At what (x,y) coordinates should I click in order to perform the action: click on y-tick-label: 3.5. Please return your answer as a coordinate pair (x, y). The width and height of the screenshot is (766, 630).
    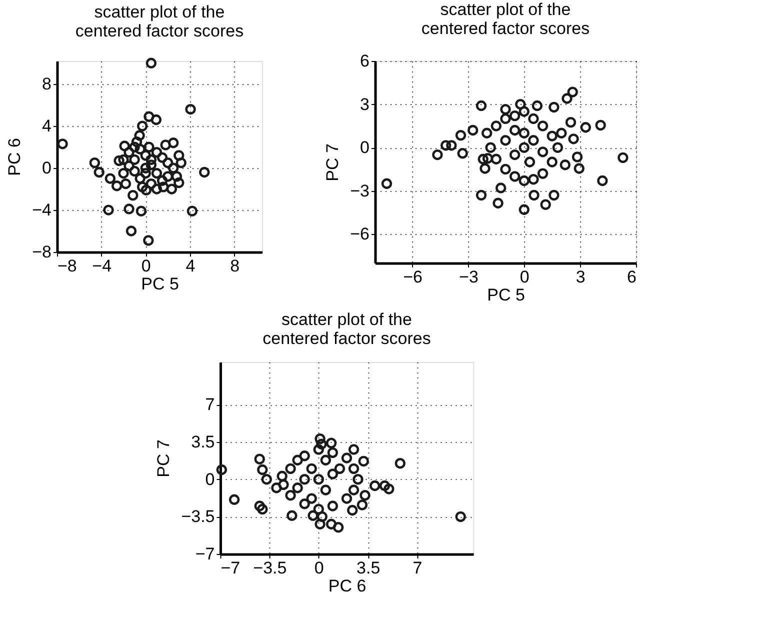
    Looking at the image, I should click on (203, 442).